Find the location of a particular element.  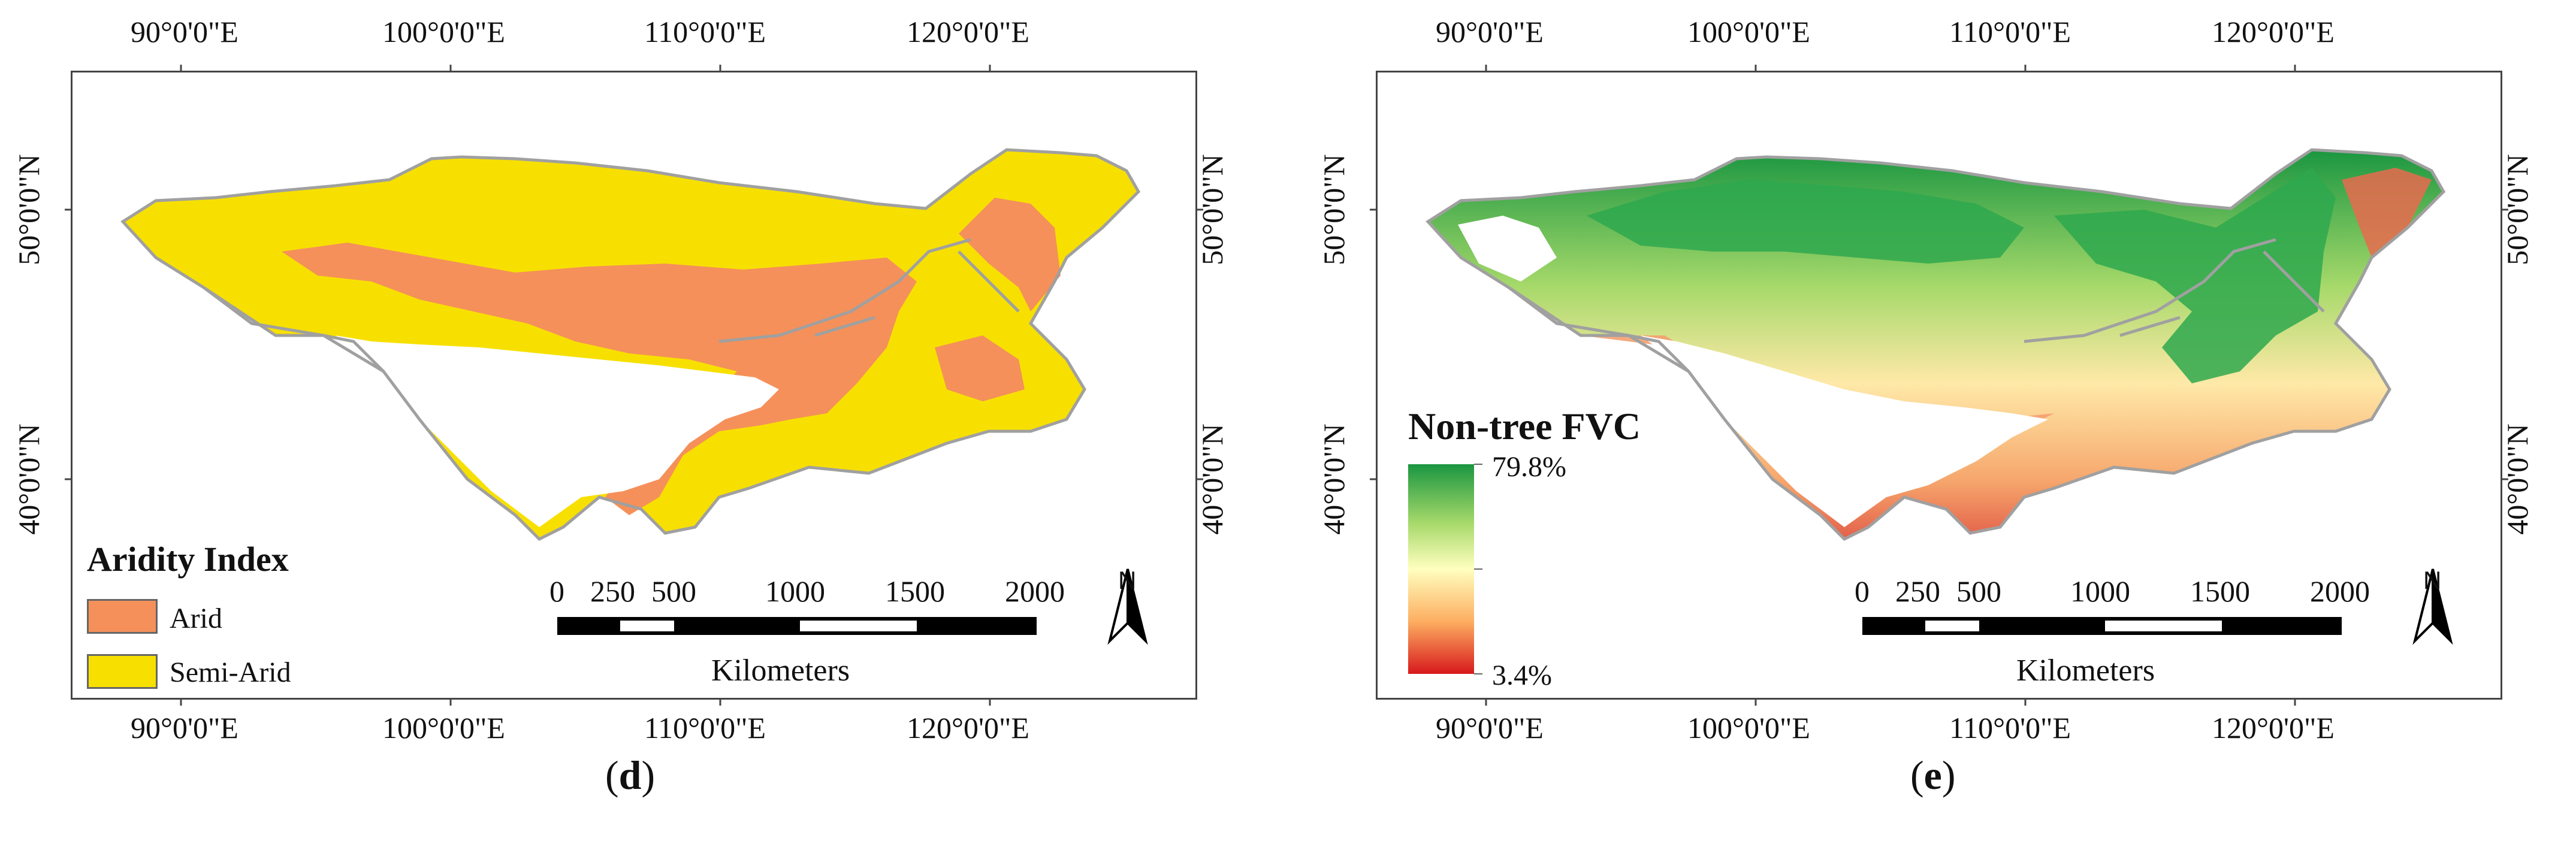

legend-title: Non-tree FVC is located at coordinates (1525, 426).